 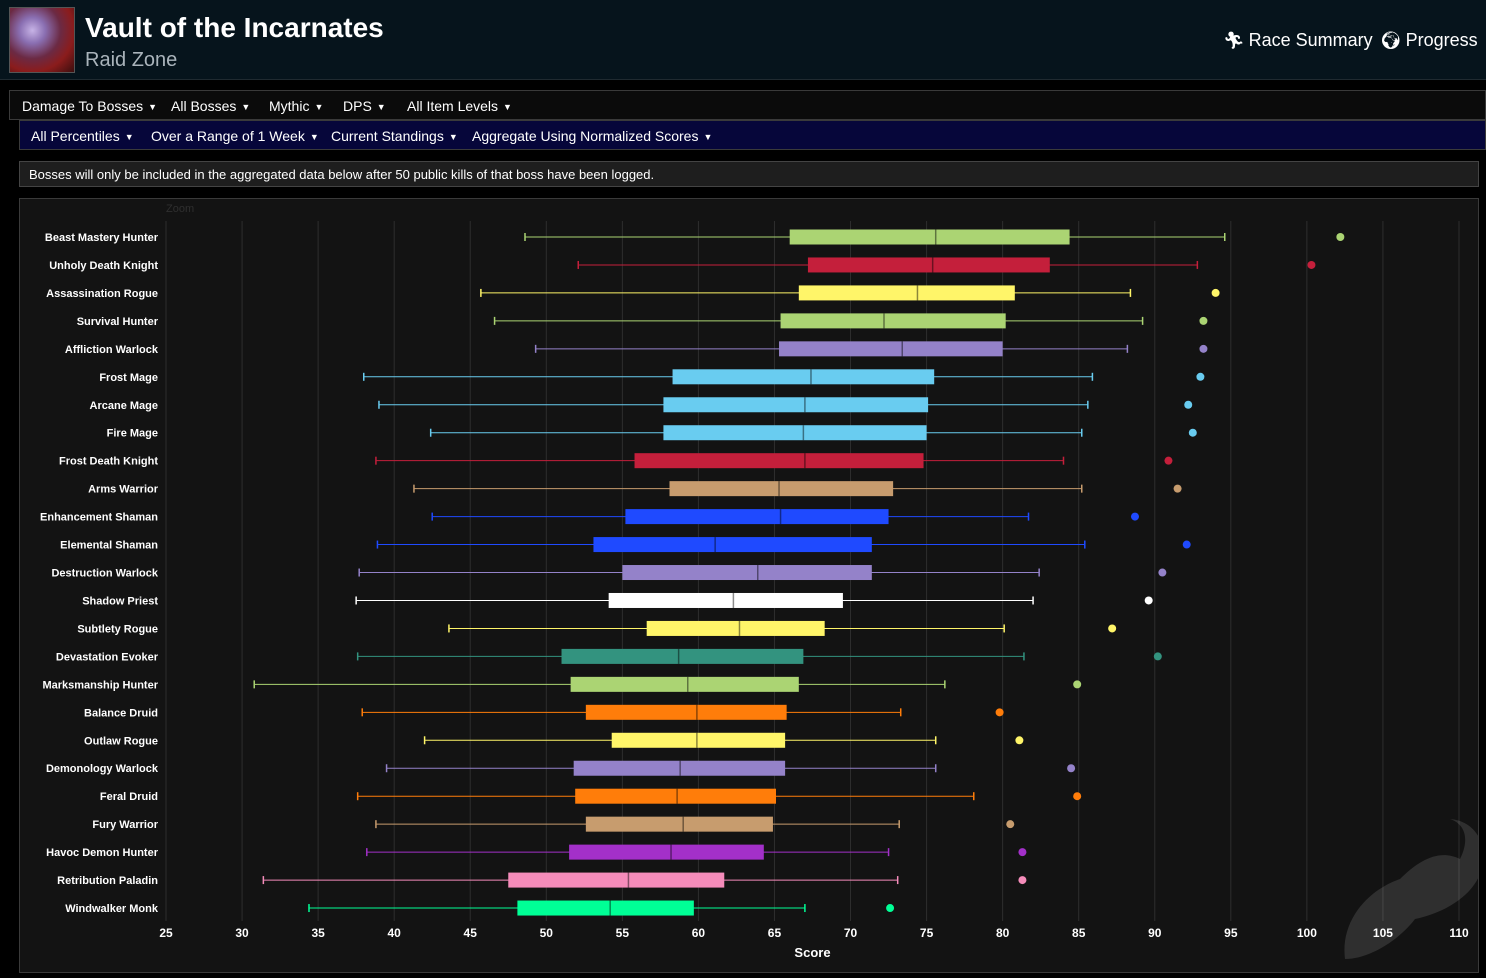 What do you see at coordinates (394, 136) in the screenshot?
I see `filter-standings-dropdown: Current Standings ▼` at bounding box center [394, 136].